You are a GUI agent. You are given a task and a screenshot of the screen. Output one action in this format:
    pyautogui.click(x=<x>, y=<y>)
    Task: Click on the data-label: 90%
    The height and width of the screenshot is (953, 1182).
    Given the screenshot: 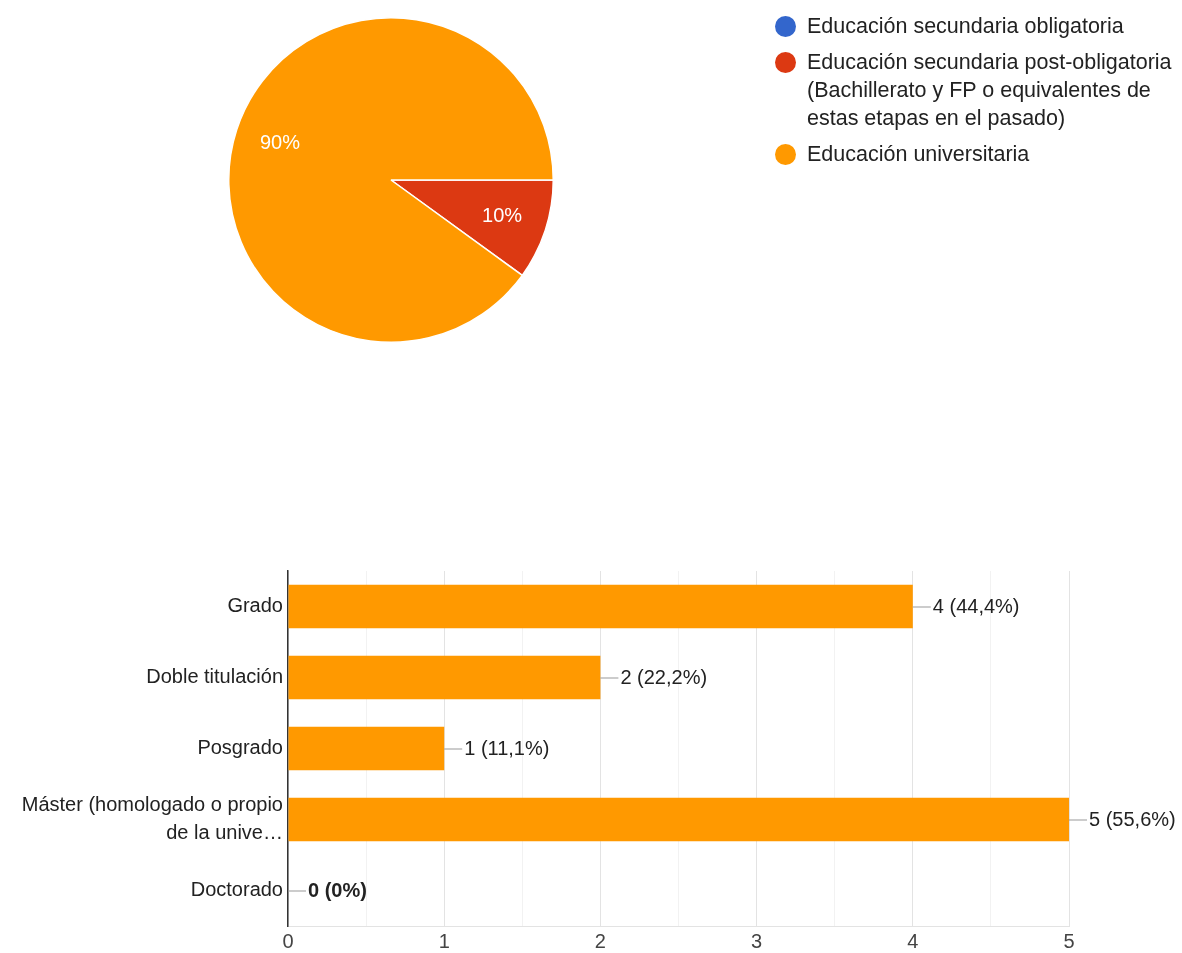 What is the action you would take?
    pyautogui.click(x=280, y=142)
    